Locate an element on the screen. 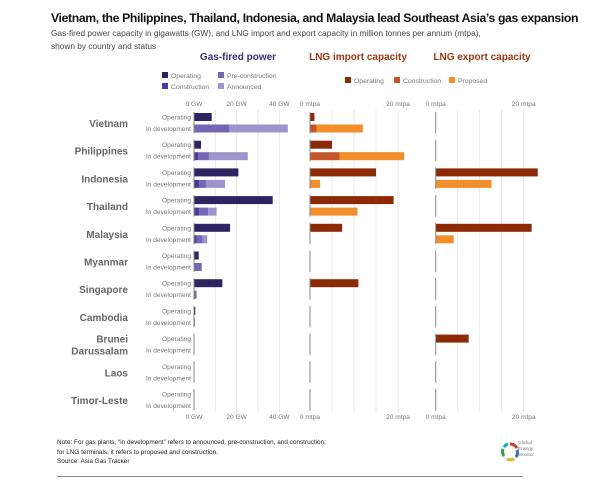 This screenshot has width=600, height=480. country-label: Thailand is located at coordinates (107, 207).